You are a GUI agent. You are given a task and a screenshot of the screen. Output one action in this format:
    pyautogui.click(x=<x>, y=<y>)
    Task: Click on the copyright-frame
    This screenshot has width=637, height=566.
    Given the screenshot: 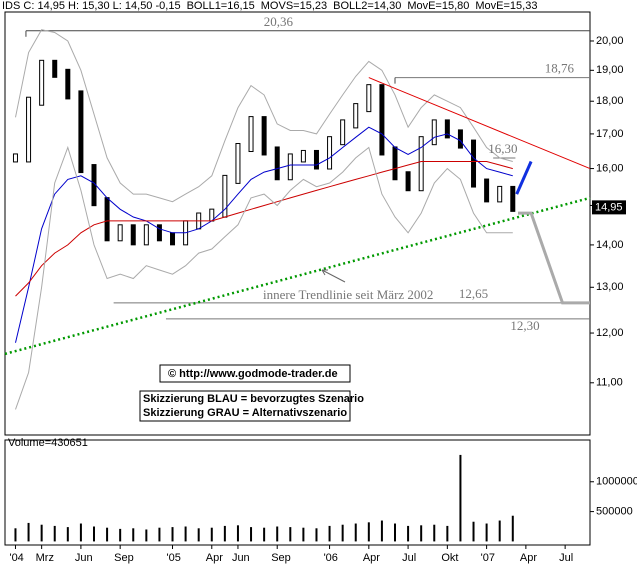 What is the action you would take?
    pyautogui.click(x=255, y=373)
    